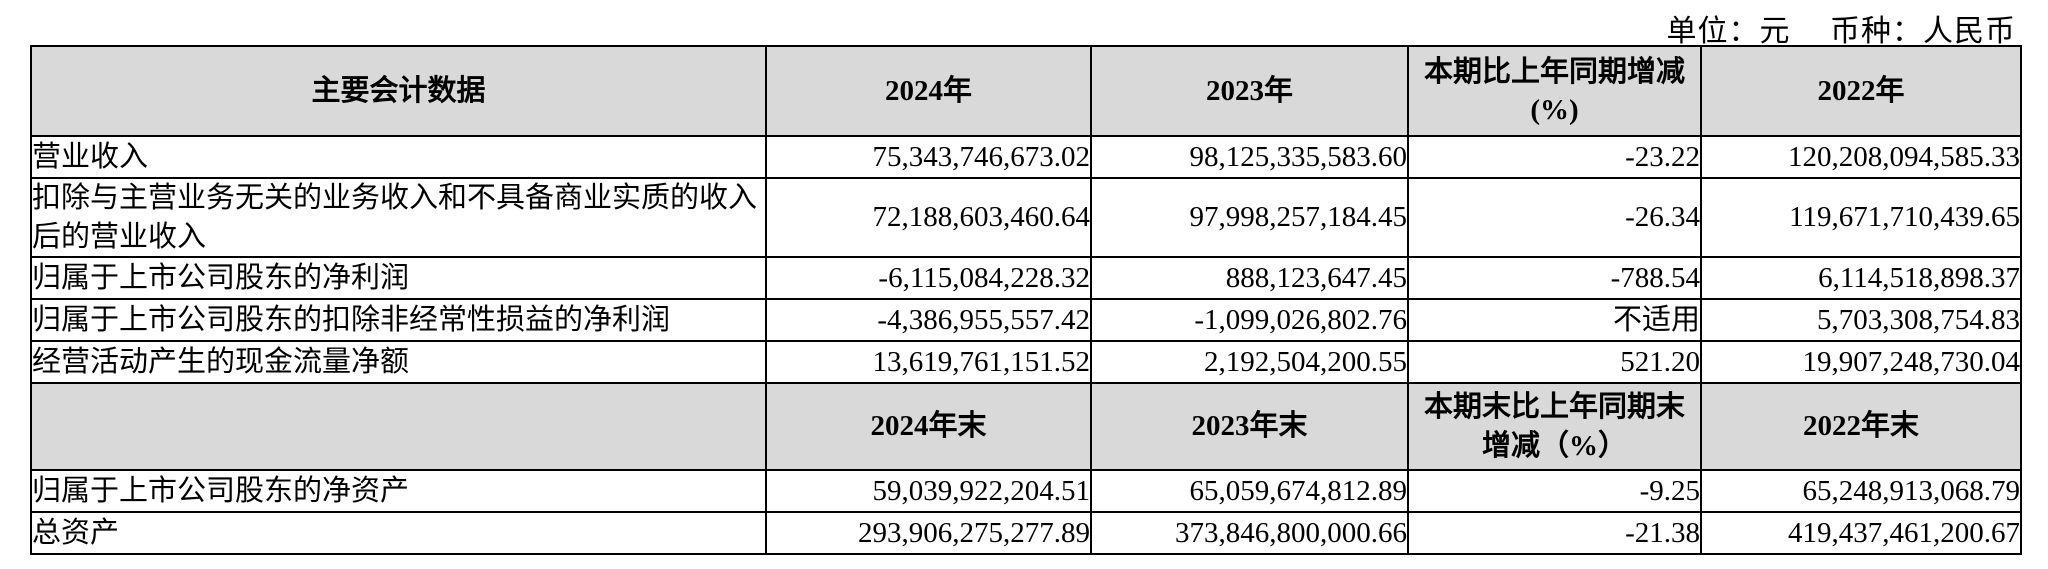 The width and height of the screenshot is (2048, 569). What do you see at coordinates (1249, 320) in the screenshot?
I see `value-2023: -1,099,026,802.76` at bounding box center [1249, 320].